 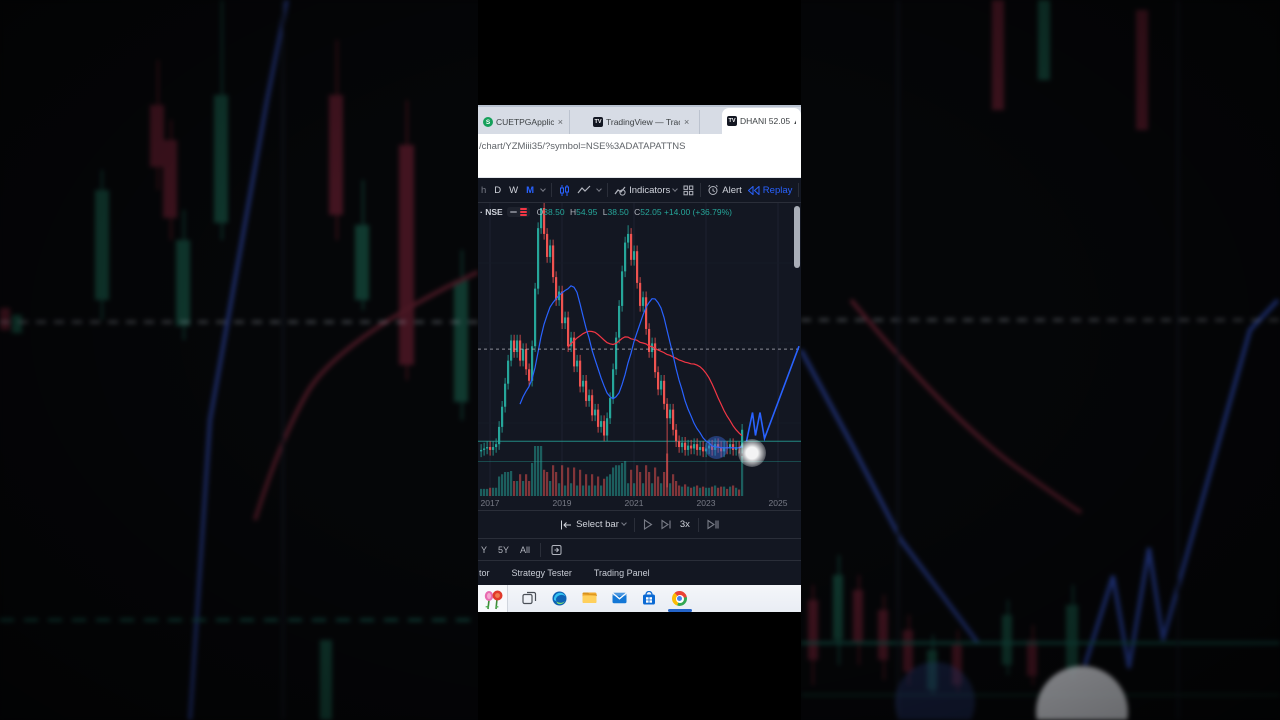 What do you see at coordinates (716, 447) in the screenshot?
I see `touch-indicator-blue` at bounding box center [716, 447].